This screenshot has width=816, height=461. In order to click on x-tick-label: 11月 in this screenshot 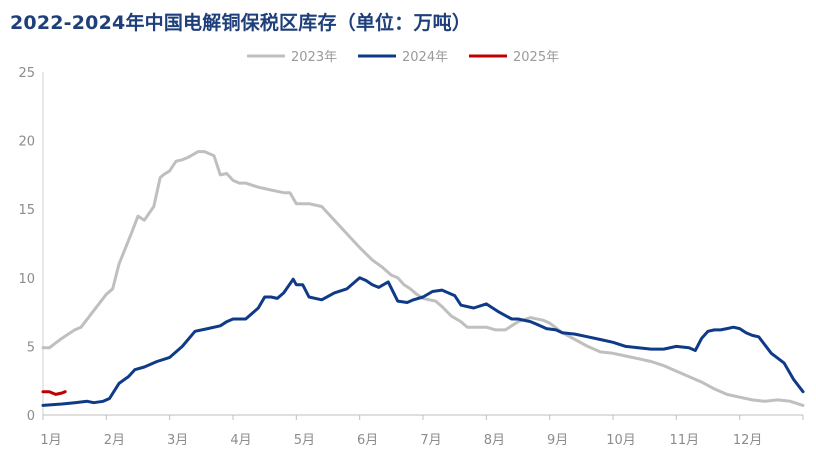, I will do `click(685, 440)`.